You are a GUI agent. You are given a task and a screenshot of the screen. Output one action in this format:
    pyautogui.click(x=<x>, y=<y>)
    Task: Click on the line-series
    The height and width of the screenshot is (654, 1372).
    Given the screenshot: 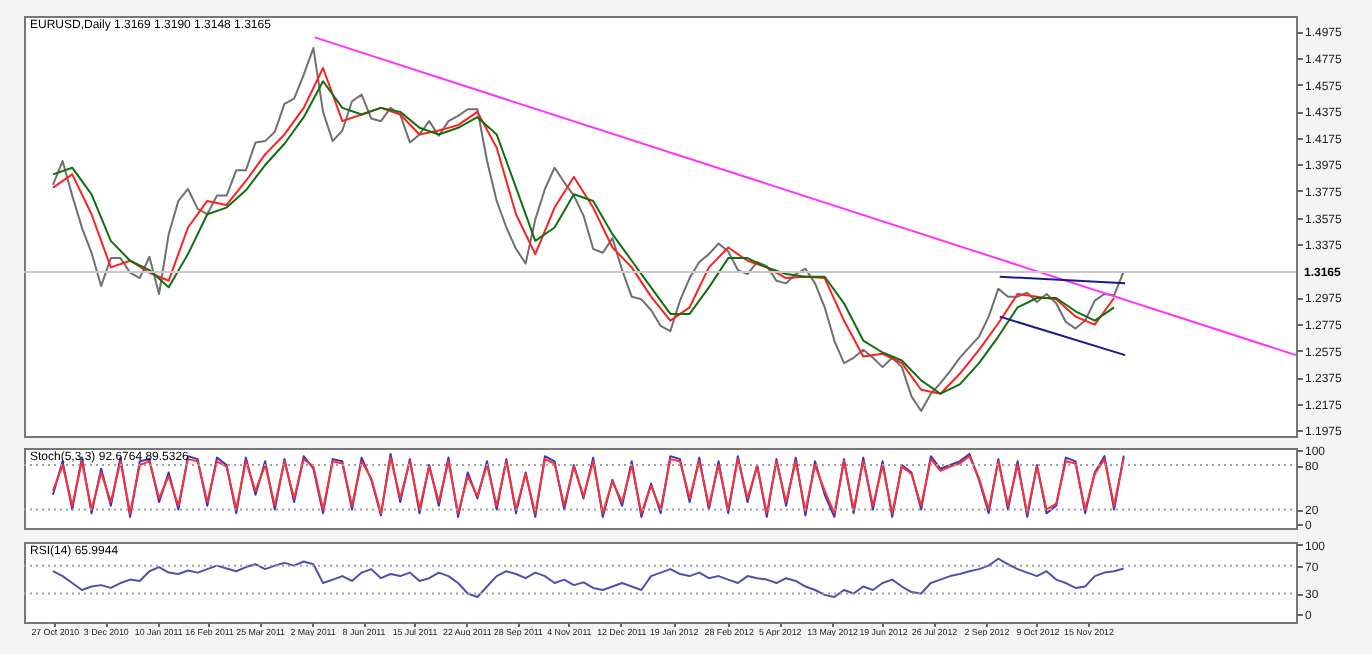 What is the action you would take?
    pyautogui.click(x=588, y=577)
    